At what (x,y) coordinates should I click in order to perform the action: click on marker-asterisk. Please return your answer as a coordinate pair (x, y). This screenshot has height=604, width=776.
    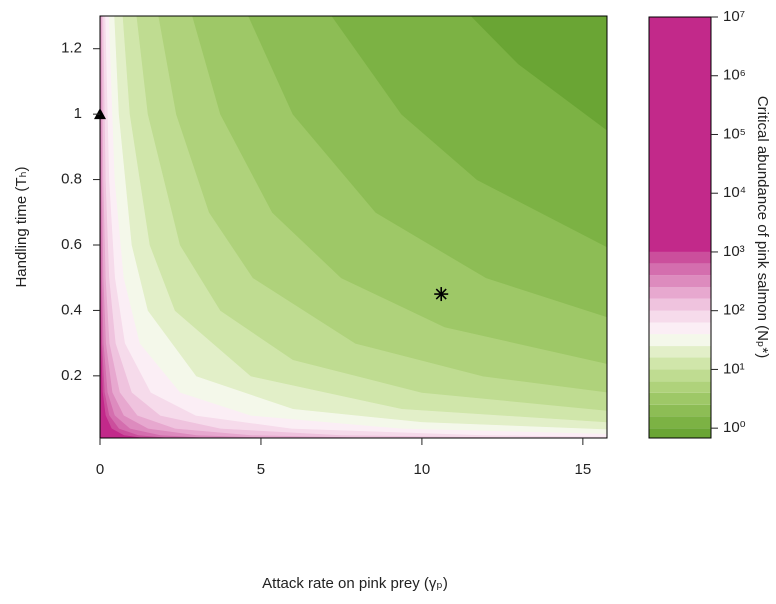
    Looking at the image, I should click on (441, 294).